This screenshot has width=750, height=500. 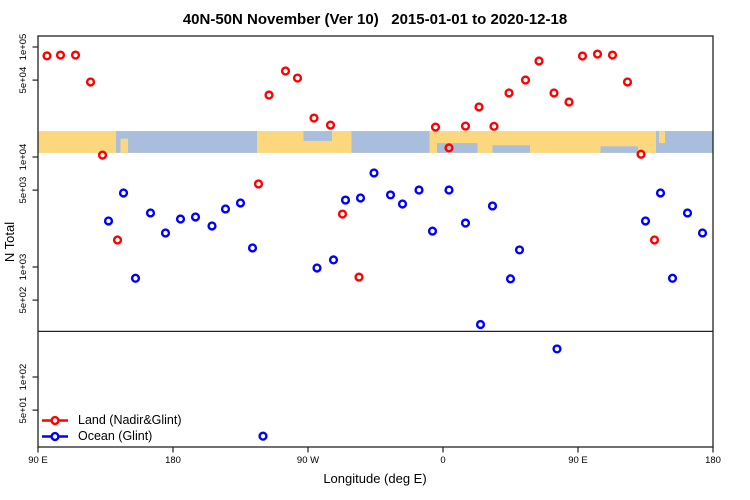 I want to click on y-axis-label: N Total, so click(x=9, y=242).